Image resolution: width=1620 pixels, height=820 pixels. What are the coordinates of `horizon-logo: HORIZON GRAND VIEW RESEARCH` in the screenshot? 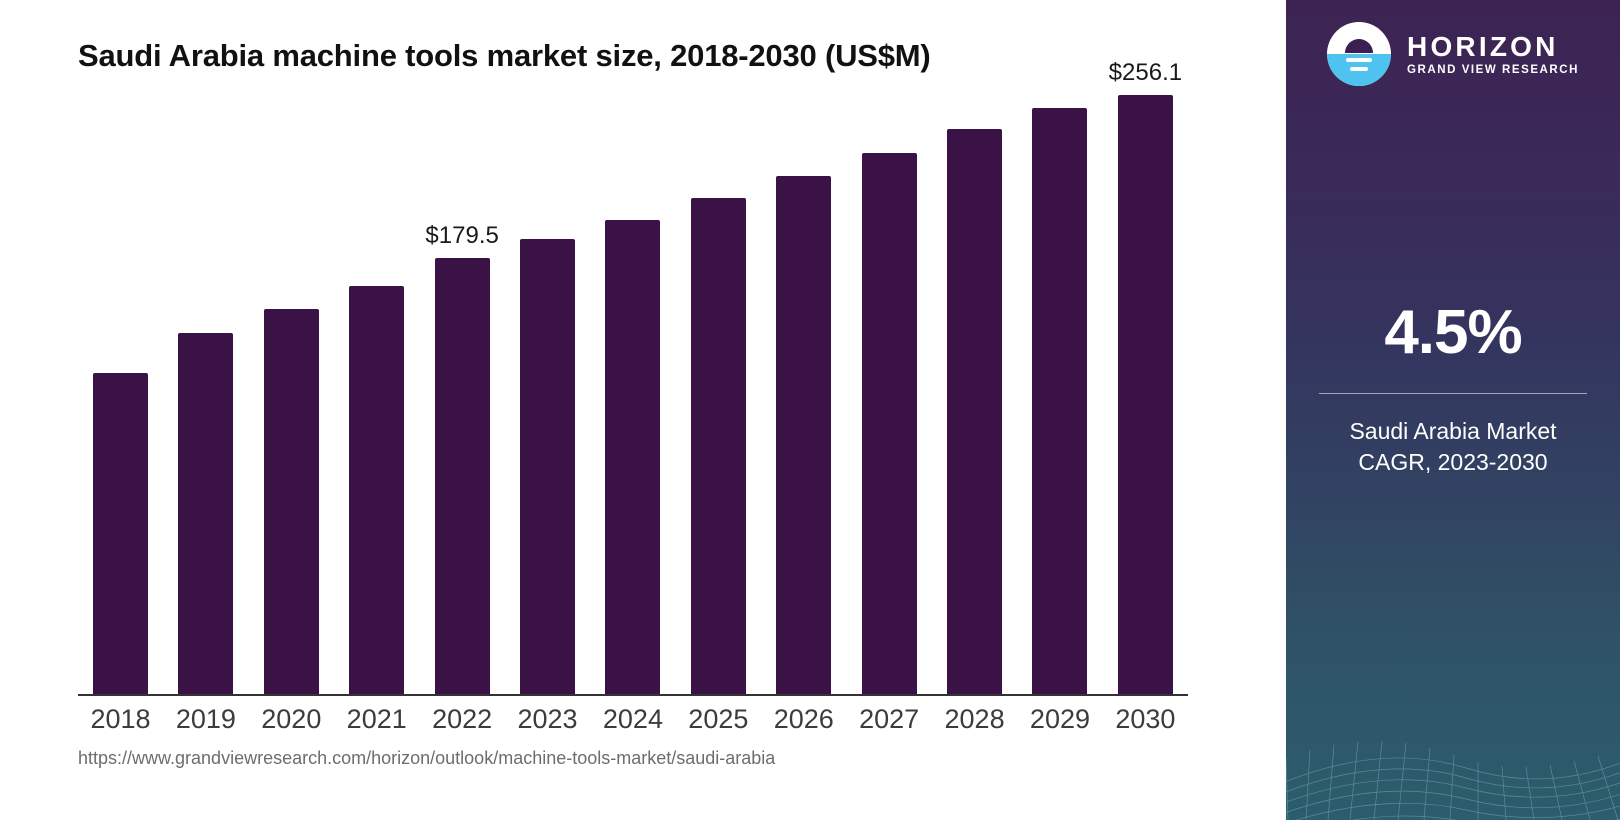 It's located at (1453, 54).